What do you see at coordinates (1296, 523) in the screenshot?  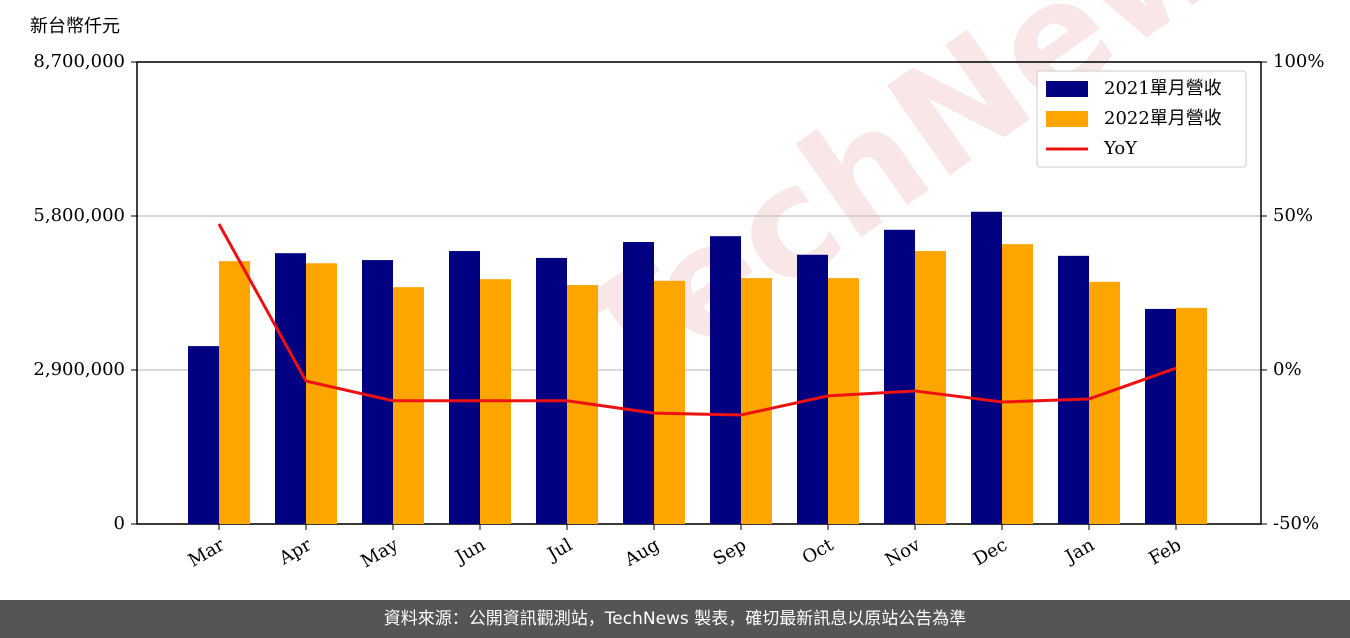 I see `y2-tick-label: -50%` at bounding box center [1296, 523].